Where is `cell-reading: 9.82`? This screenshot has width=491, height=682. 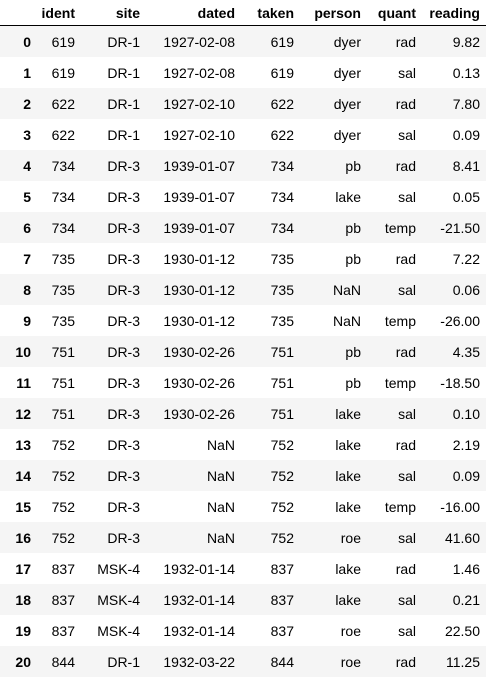
cell-reading: 9.82 is located at coordinates (466, 41).